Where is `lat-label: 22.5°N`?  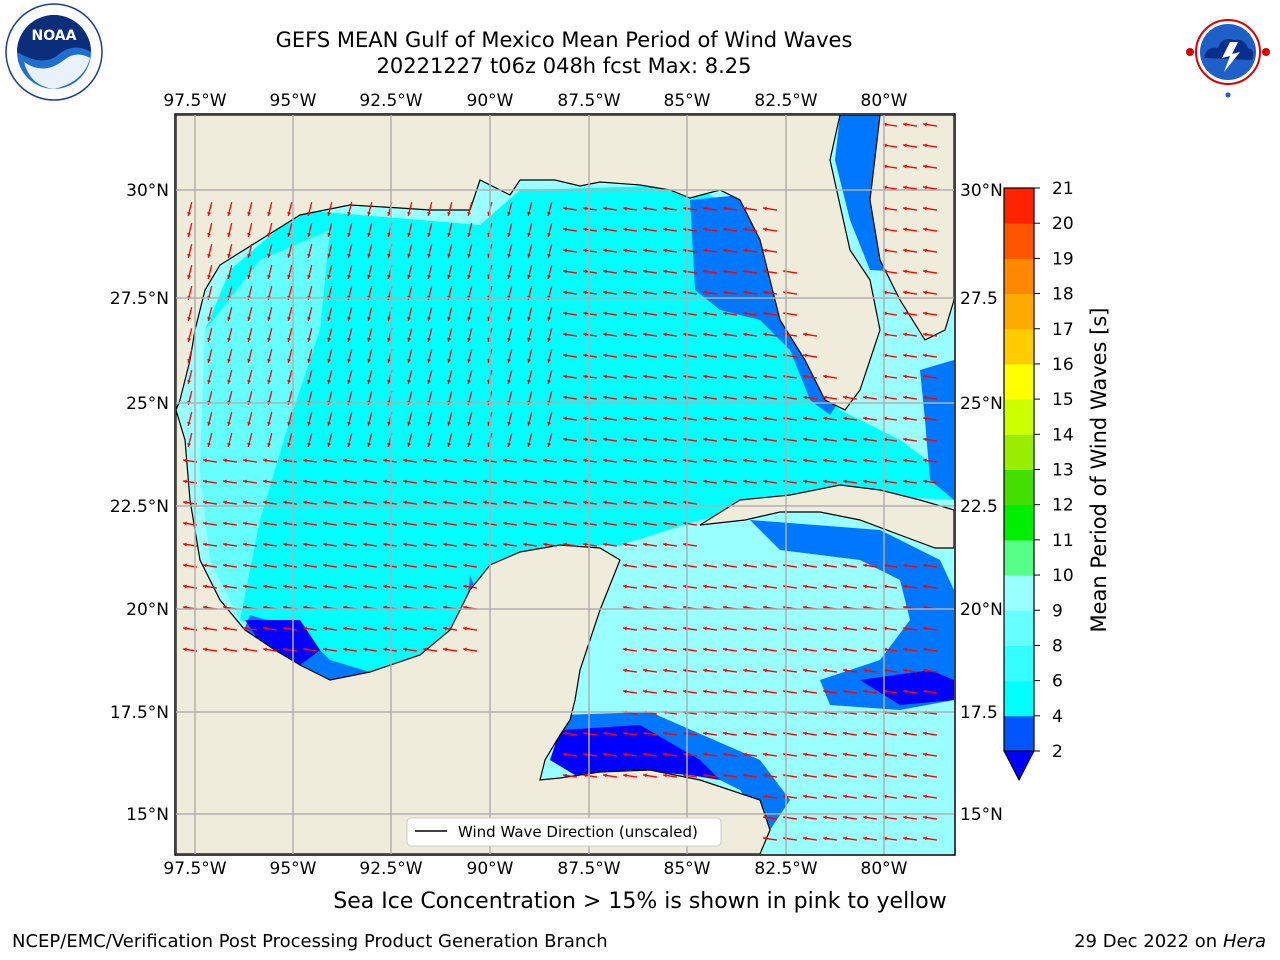
lat-label: 22.5°N is located at coordinates (139, 507).